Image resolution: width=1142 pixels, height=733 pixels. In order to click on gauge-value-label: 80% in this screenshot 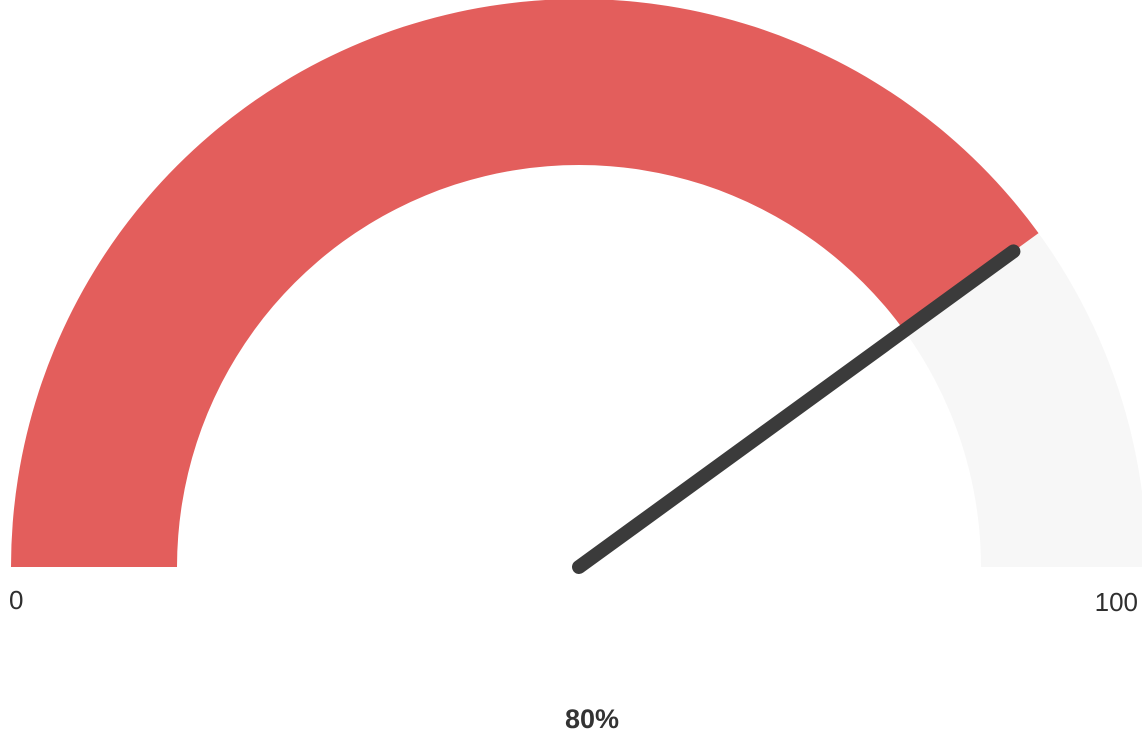, I will do `click(592, 718)`.